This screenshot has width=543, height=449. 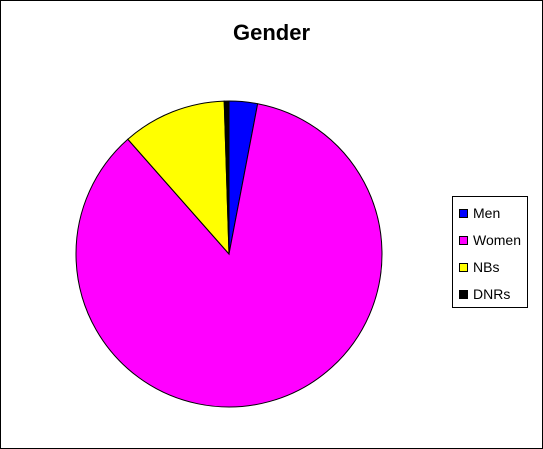 I want to click on legend-item-women: Women, so click(x=490, y=240).